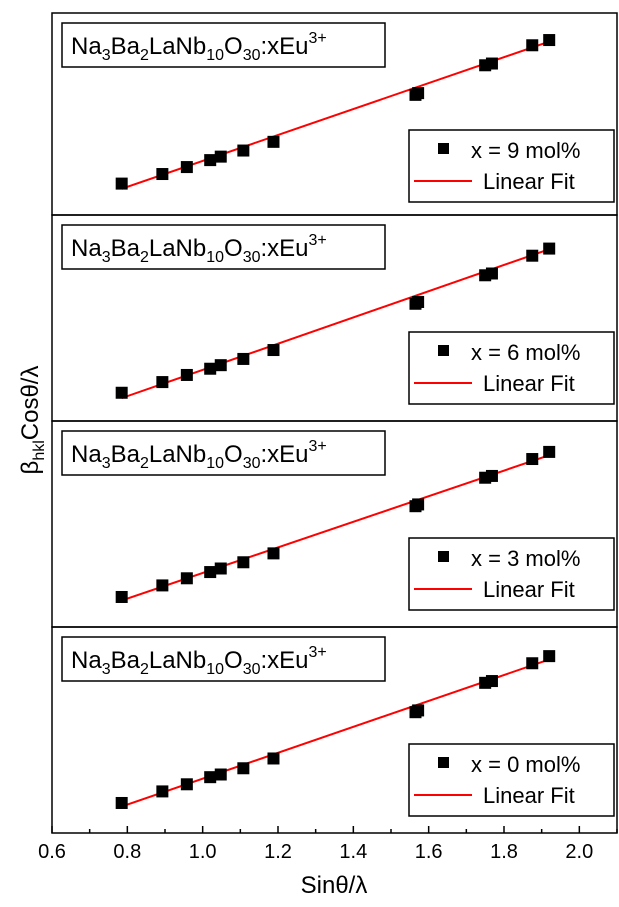 The height and width of the screenshot is (907, 619). I want to click on x-tick-label: 2.0, so click(579, 852).